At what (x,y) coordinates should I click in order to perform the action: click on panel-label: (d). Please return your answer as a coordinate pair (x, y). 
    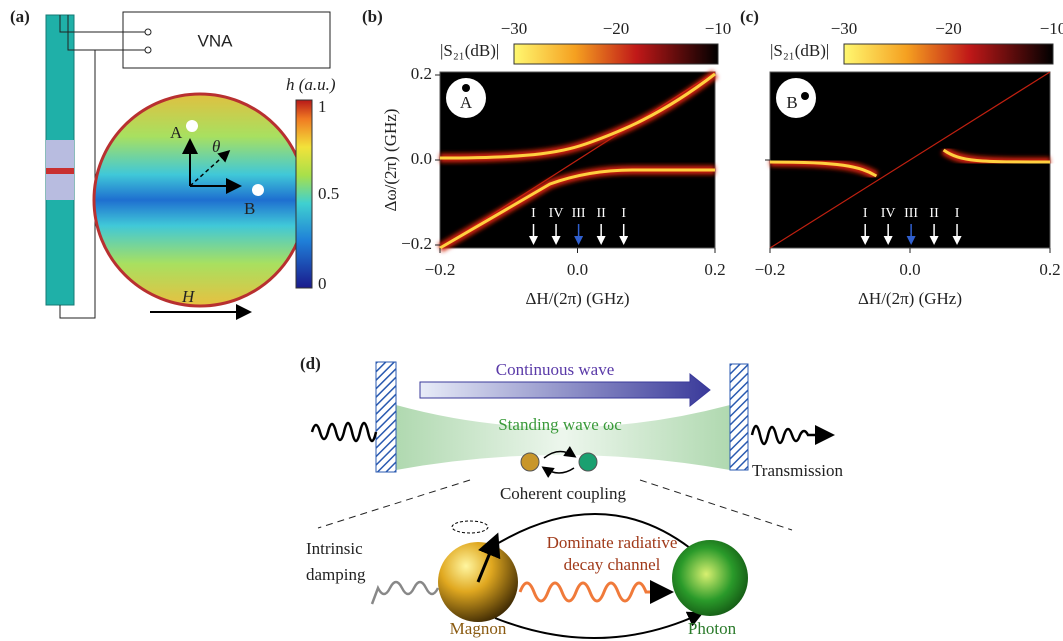
    Looking at the image, I should click on (310, 363).